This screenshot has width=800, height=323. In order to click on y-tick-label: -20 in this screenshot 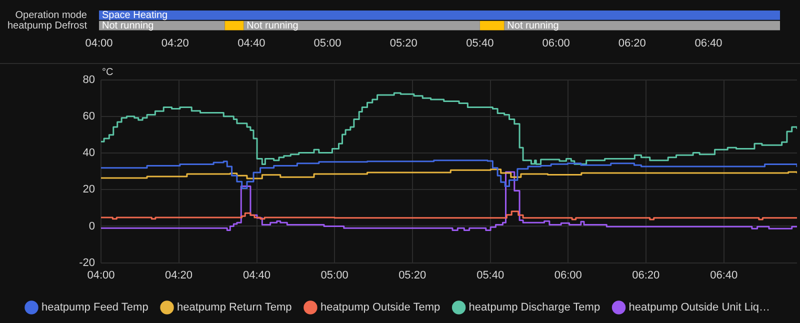, I will do `click(87, 262)`.